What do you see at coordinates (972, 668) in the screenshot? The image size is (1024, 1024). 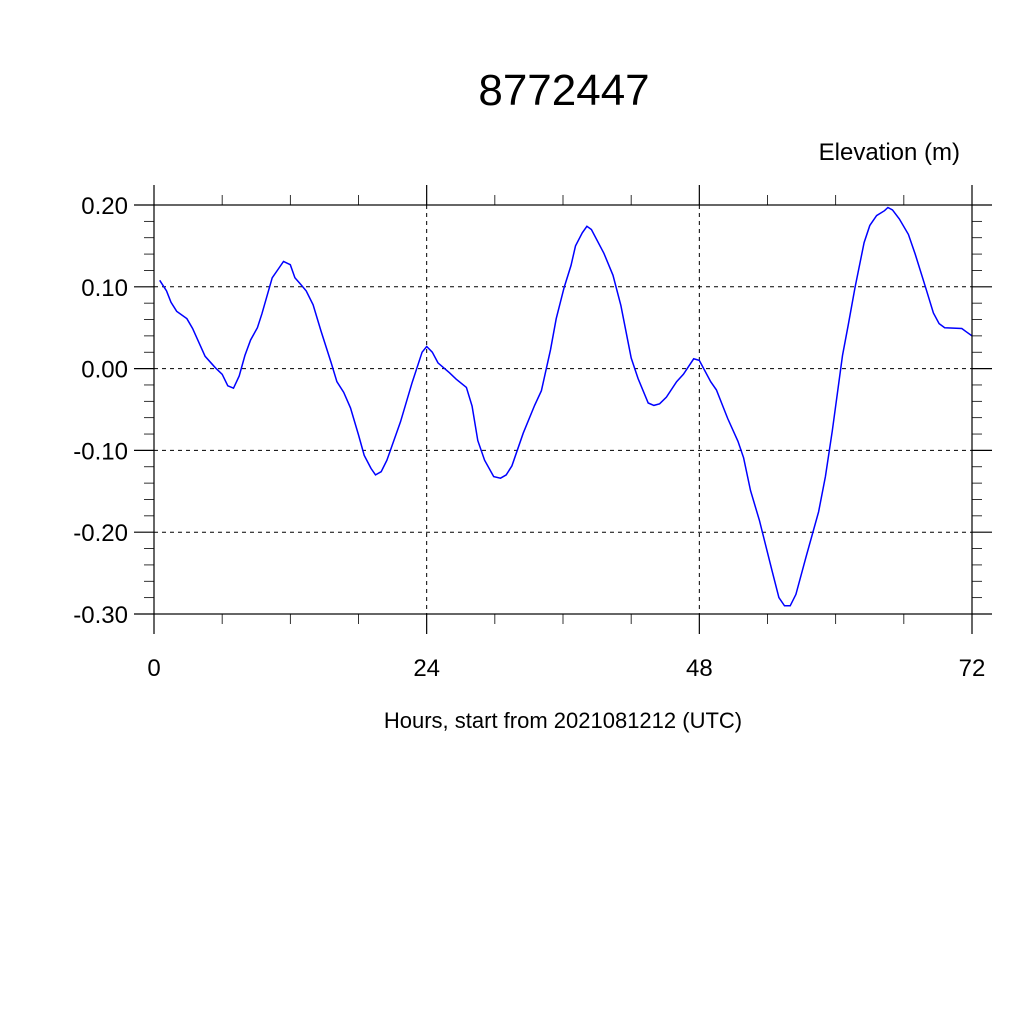 I see `x-tick-label: 72` at bounding box center [972, 668].